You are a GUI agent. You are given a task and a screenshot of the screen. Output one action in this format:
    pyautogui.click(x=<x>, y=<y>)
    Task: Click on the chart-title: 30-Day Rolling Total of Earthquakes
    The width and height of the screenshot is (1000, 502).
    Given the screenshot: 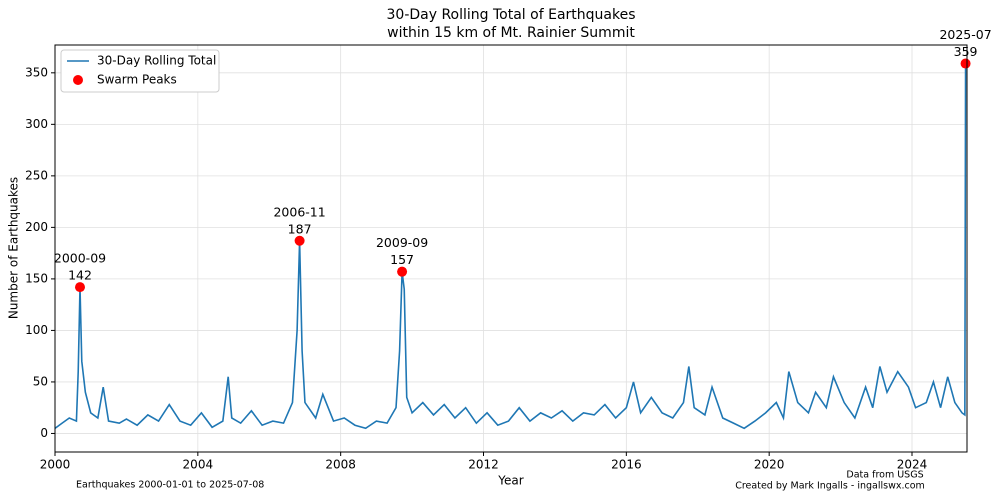 What is the action you would take?
    pyautogui.click(x=511, y=15)
    